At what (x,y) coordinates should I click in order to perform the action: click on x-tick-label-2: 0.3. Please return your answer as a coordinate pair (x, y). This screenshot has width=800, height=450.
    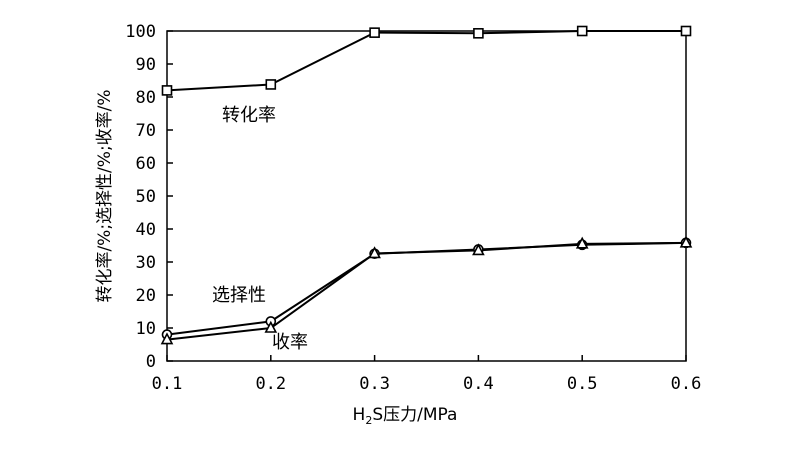
    Looking at the image, I should click on (374, 384).